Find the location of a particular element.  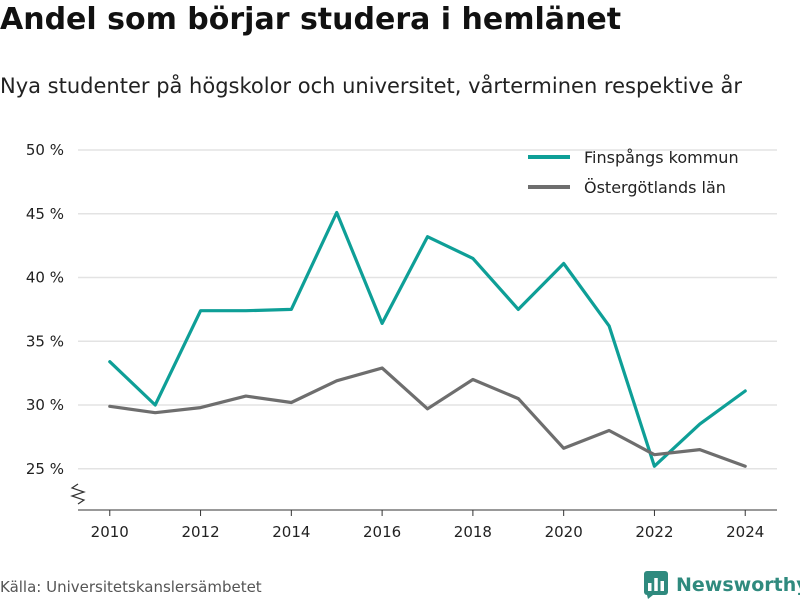

y-tick-label: 45 % is located at coordinates (45, 214).